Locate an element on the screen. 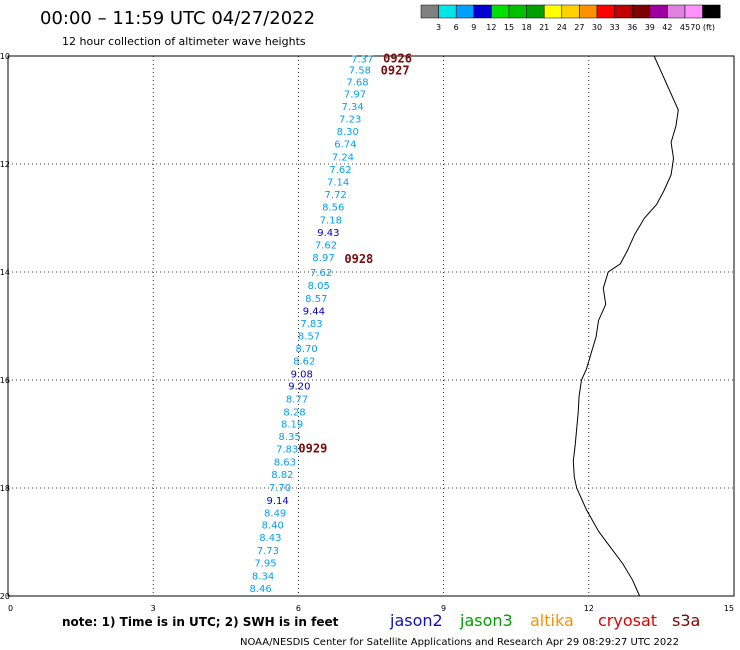  satellite-name: cryosat is located at coordinates (627, 620).